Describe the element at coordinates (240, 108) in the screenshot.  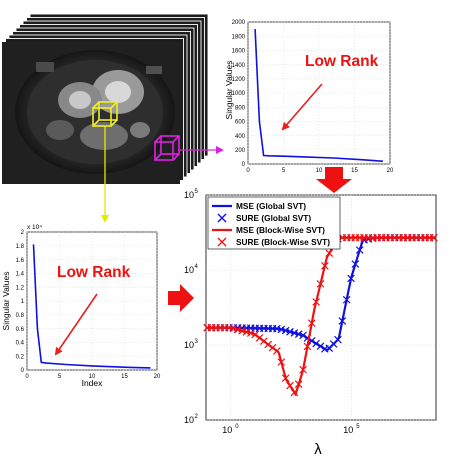
I see `y-tick-label: 800` at that location.